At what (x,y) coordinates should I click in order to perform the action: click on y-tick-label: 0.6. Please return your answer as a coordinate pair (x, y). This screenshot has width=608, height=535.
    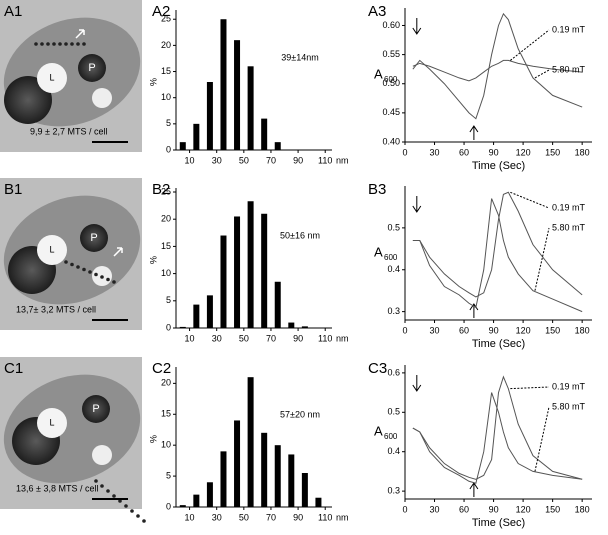
    Looking at the image, I should click on (393, 372).